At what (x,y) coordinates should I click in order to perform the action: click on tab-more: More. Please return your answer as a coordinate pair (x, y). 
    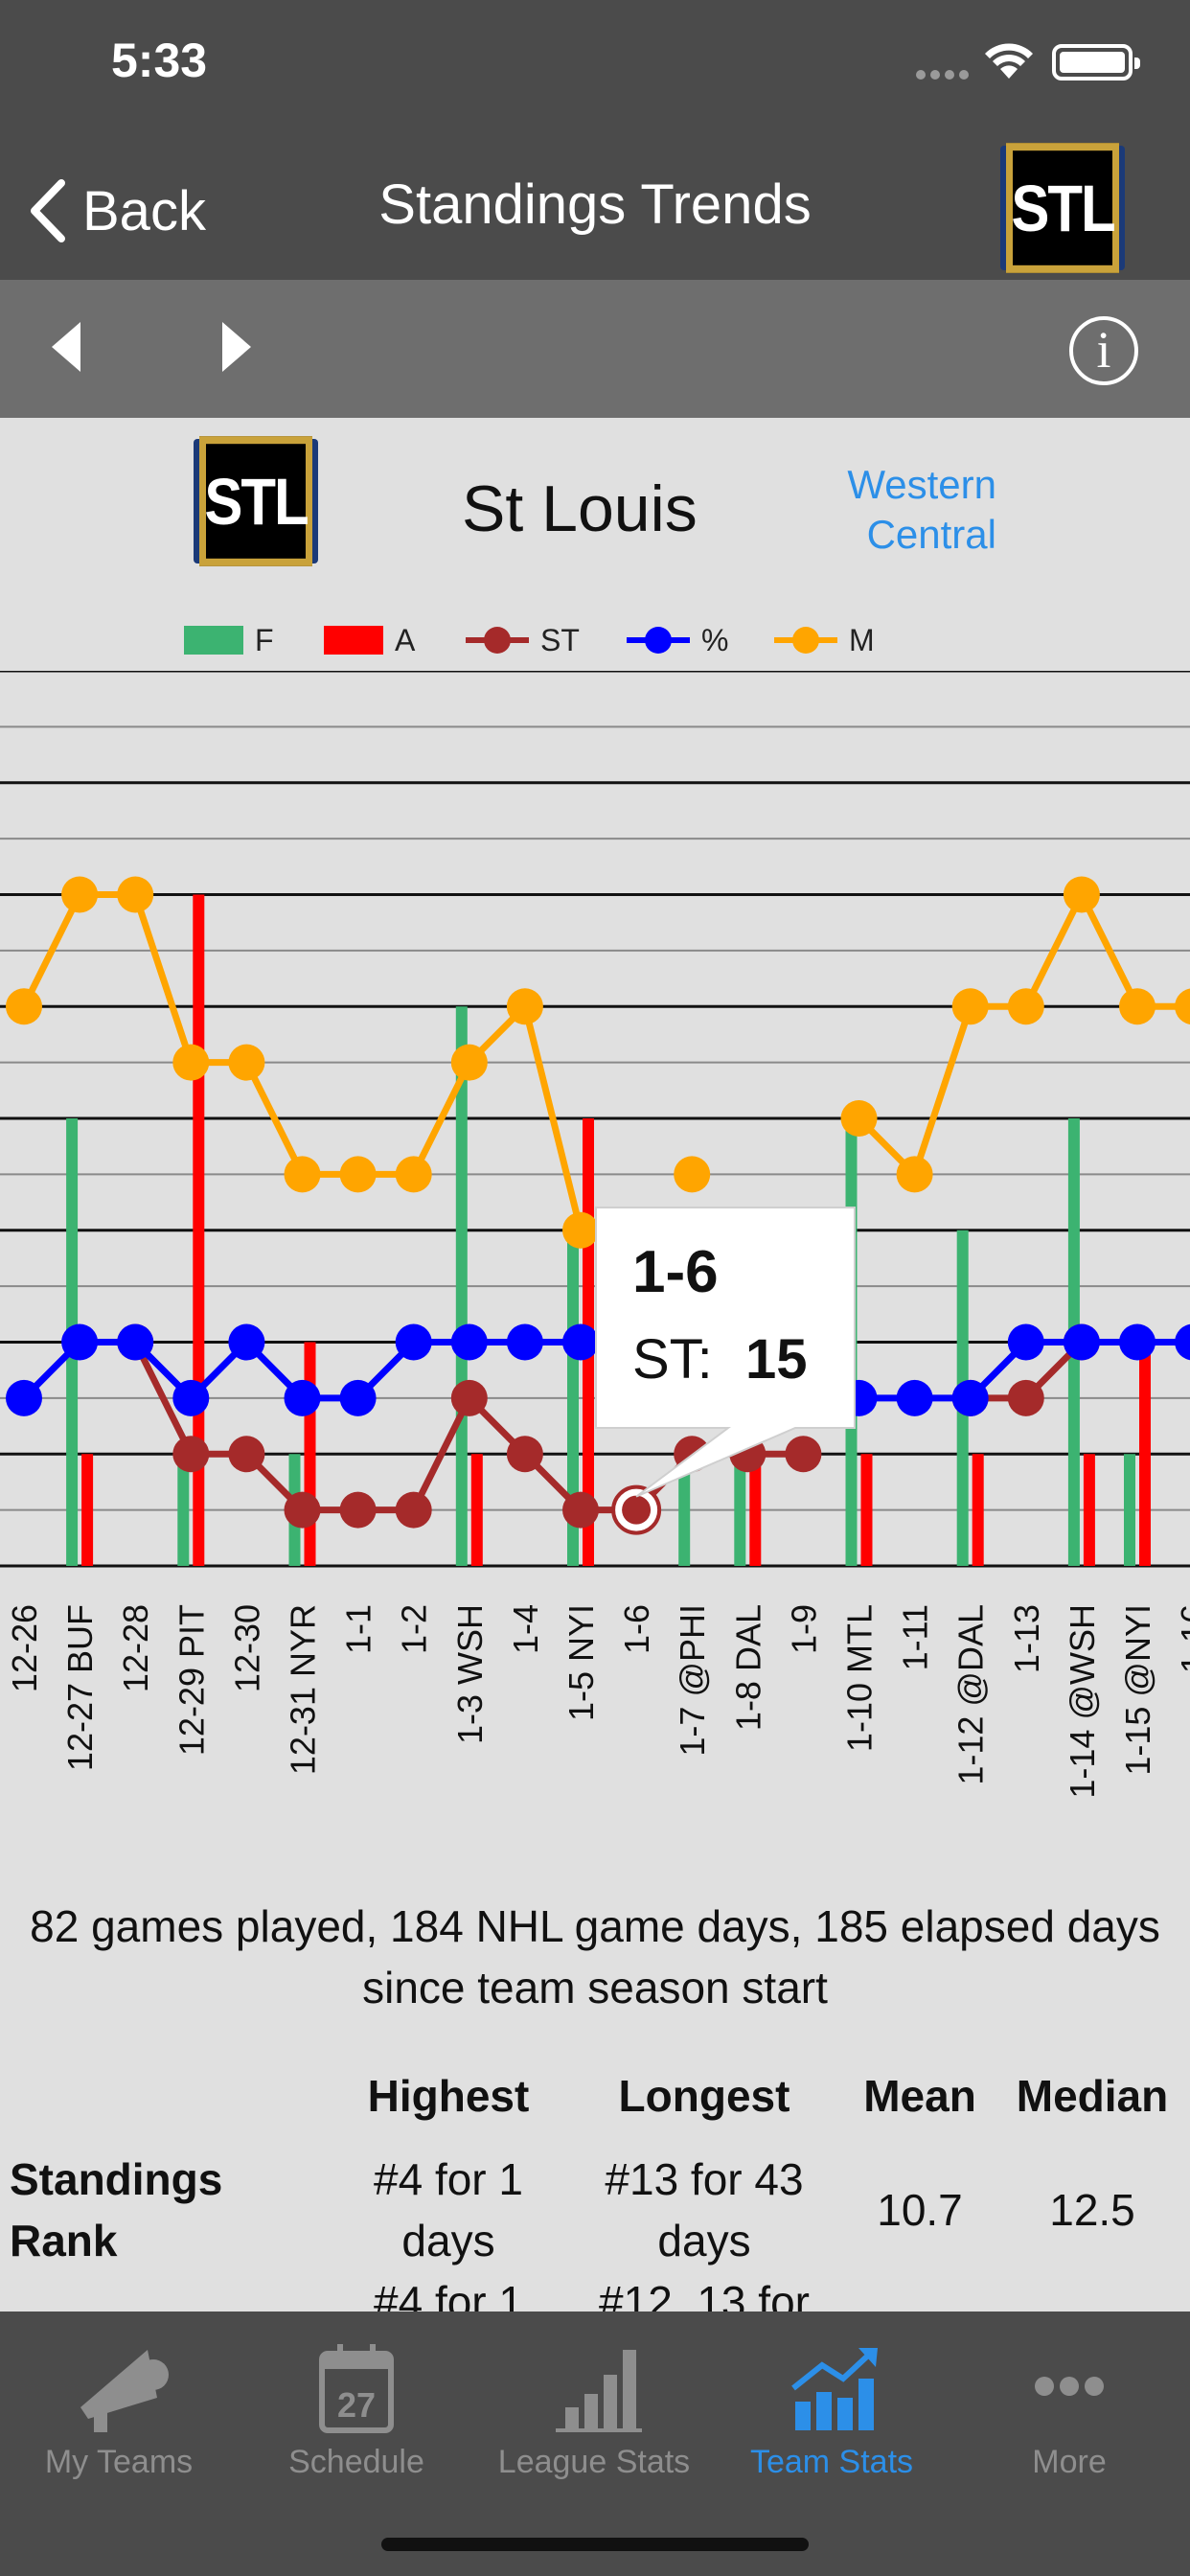
    Looking at the image, I should click on (1069, 2417).